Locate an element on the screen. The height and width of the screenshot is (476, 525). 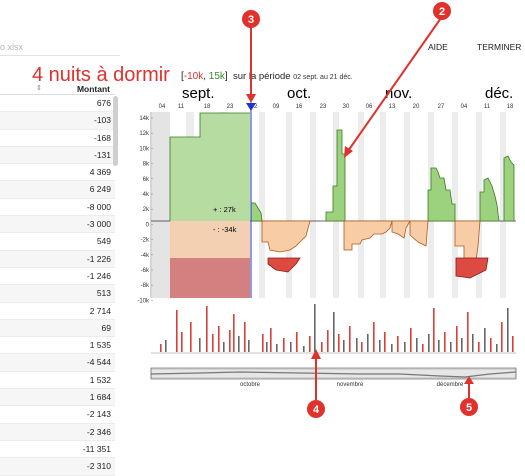
table-row: 513 is located at coordinates (57, 294).